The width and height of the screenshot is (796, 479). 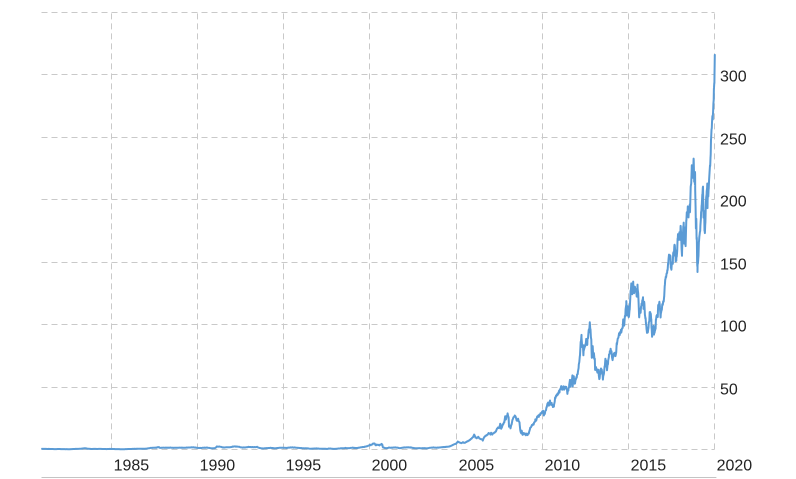 I want to click on svg-text: 1985, so click(x=132, y=465).